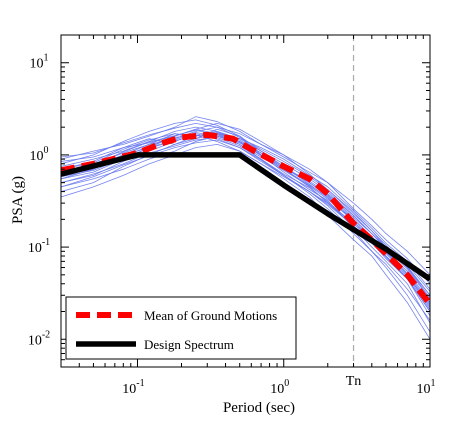 The height and width of the screenshot is (426, 474). I want to click on y-tick-label: 10⁻², so click(39, 338).